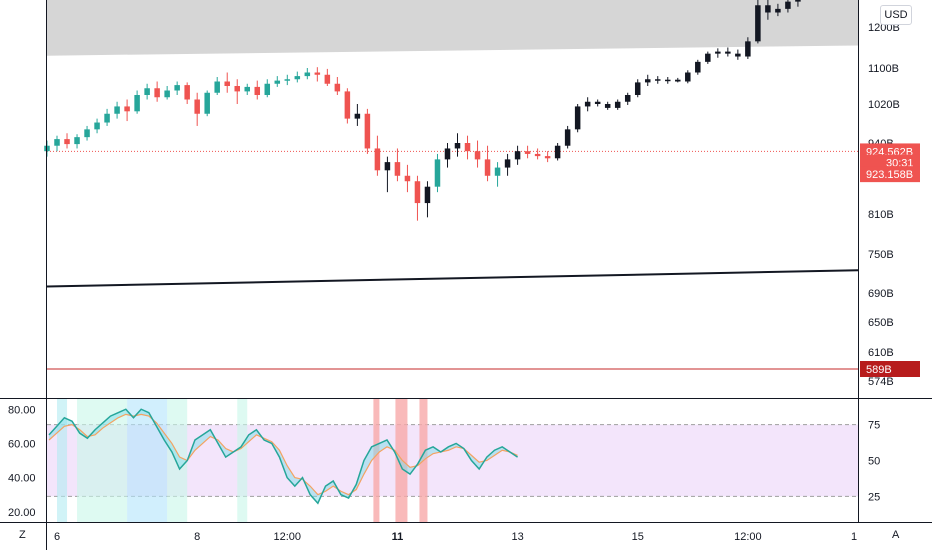  What do you see at coordinates (517, 537) in the screenshot?
I see `time-tick-label: 13` at bounding box center [517, 537].